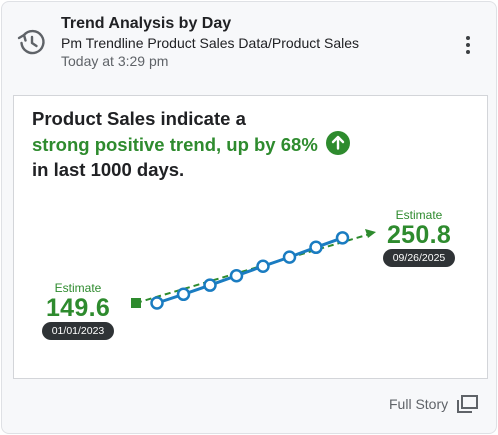 This screenshot has width=498, height=435. Describe the element at coordinates (370, 233) in the screenshot. I see `trendline-arrowhead` at that location.